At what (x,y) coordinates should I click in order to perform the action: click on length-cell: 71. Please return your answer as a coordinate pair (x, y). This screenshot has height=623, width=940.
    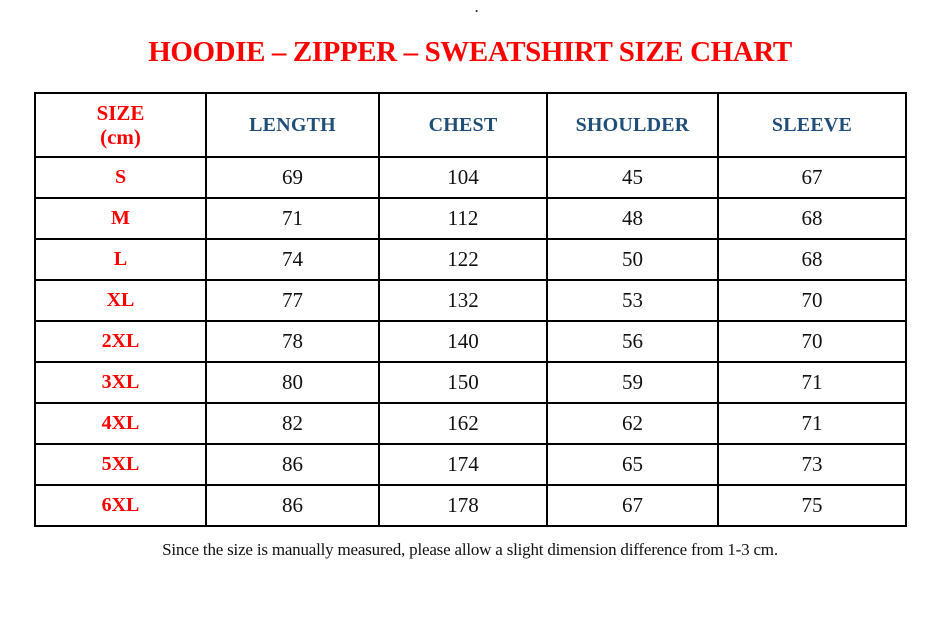
    Looking at the image, I should click on (292, 218).